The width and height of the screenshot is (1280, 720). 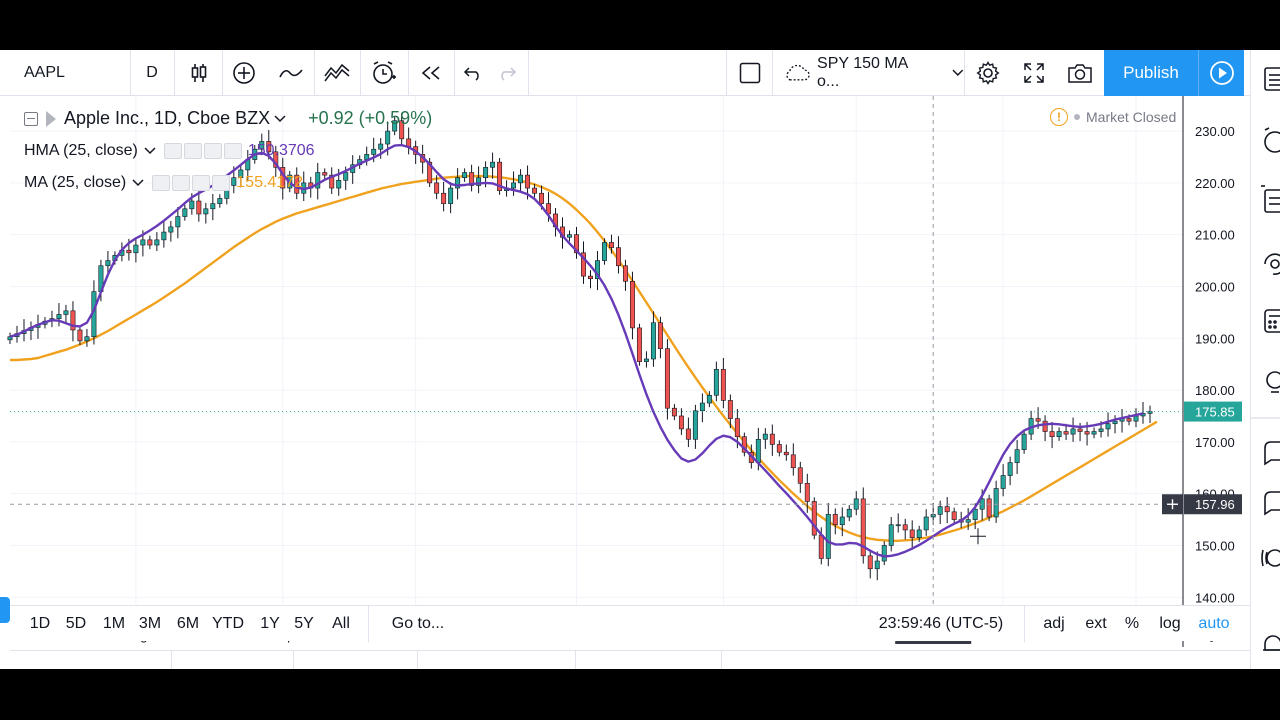 What do you see at coordinates (270, 623) in the screenshot?
I see `range-button-1y: 1Y` at bounding box center [270, 623].